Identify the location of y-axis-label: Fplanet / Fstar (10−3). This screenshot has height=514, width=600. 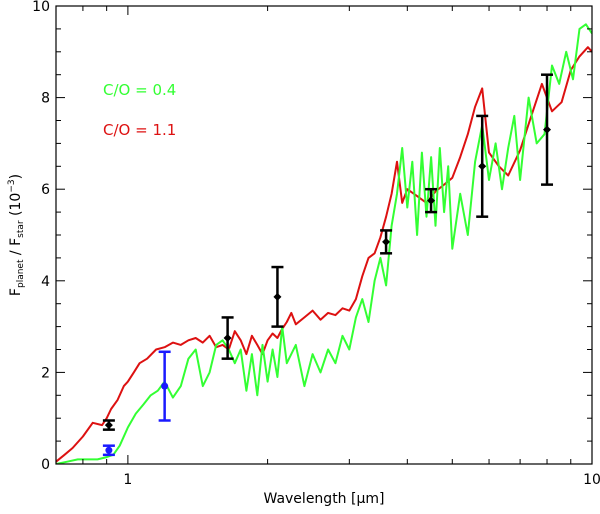
(16, 235).